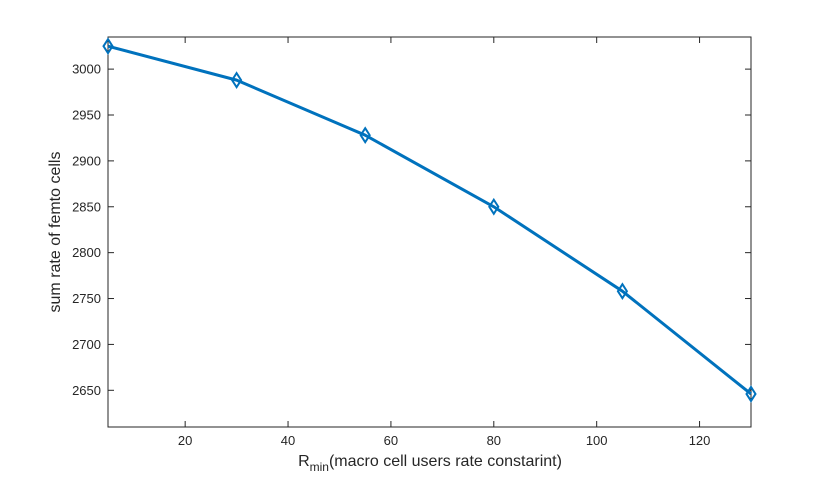 This screenshot has height=480, width=830. Describe the element at coordinates (185, 440) in the screenshot. I see `x-tick-label: 20` at that location.